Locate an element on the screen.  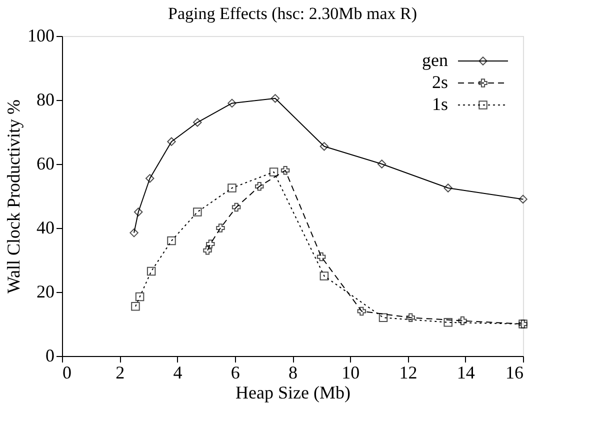
x-tick-label: 6 is located at coordinates (235, 372).